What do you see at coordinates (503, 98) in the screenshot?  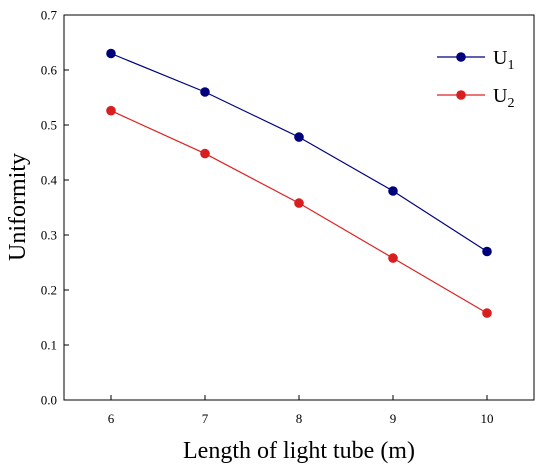 I see `legend-label: U2` at bounding box center [503, 98].